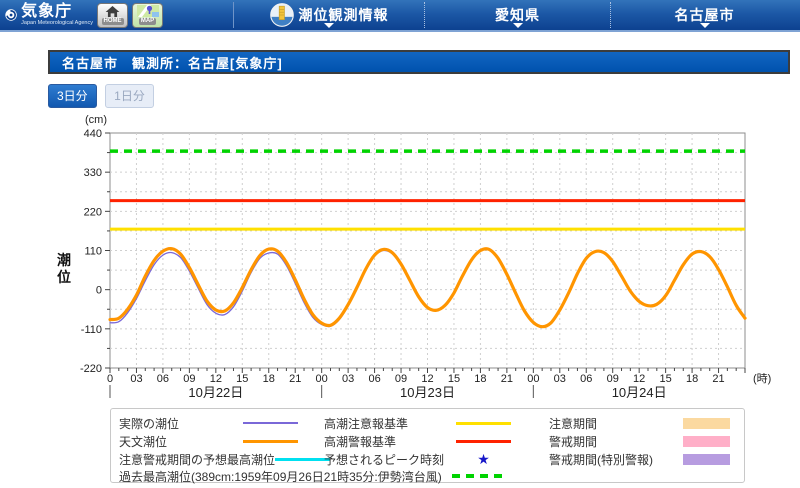 This screenshot has width=800, height=488. Describe the element at coordinates (172, 63) in the screenshot. I see `station-title: 名古屋市 観測所：名古屋[気象庁]` at that location.